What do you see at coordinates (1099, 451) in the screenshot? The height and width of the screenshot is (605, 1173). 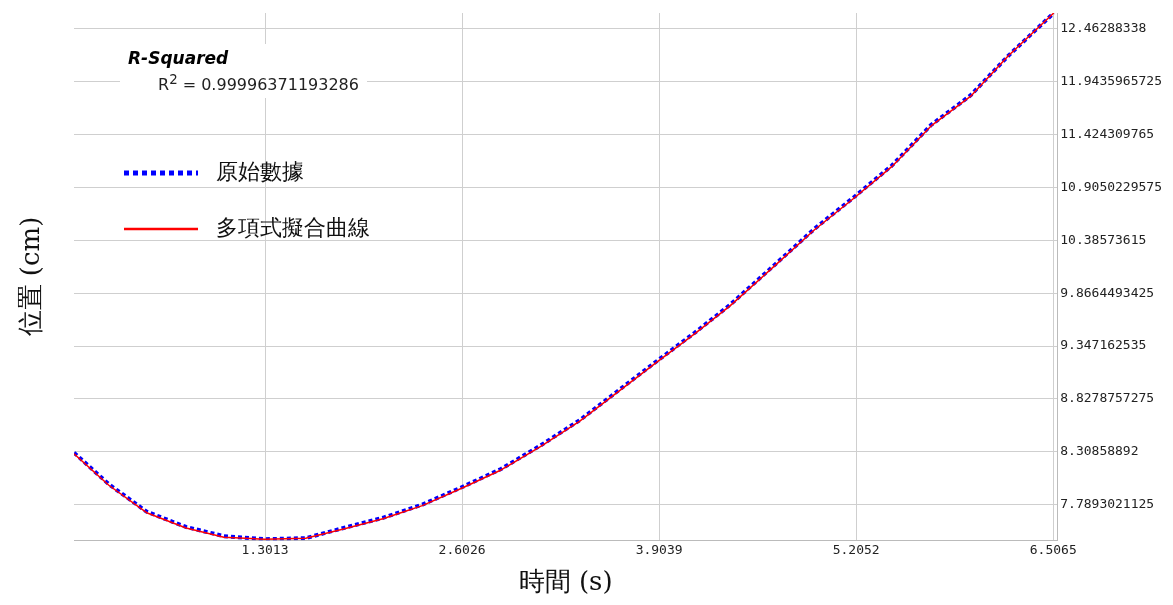 I see `y-tick-label: 8.30858892` at bounding box center [1099, 451].